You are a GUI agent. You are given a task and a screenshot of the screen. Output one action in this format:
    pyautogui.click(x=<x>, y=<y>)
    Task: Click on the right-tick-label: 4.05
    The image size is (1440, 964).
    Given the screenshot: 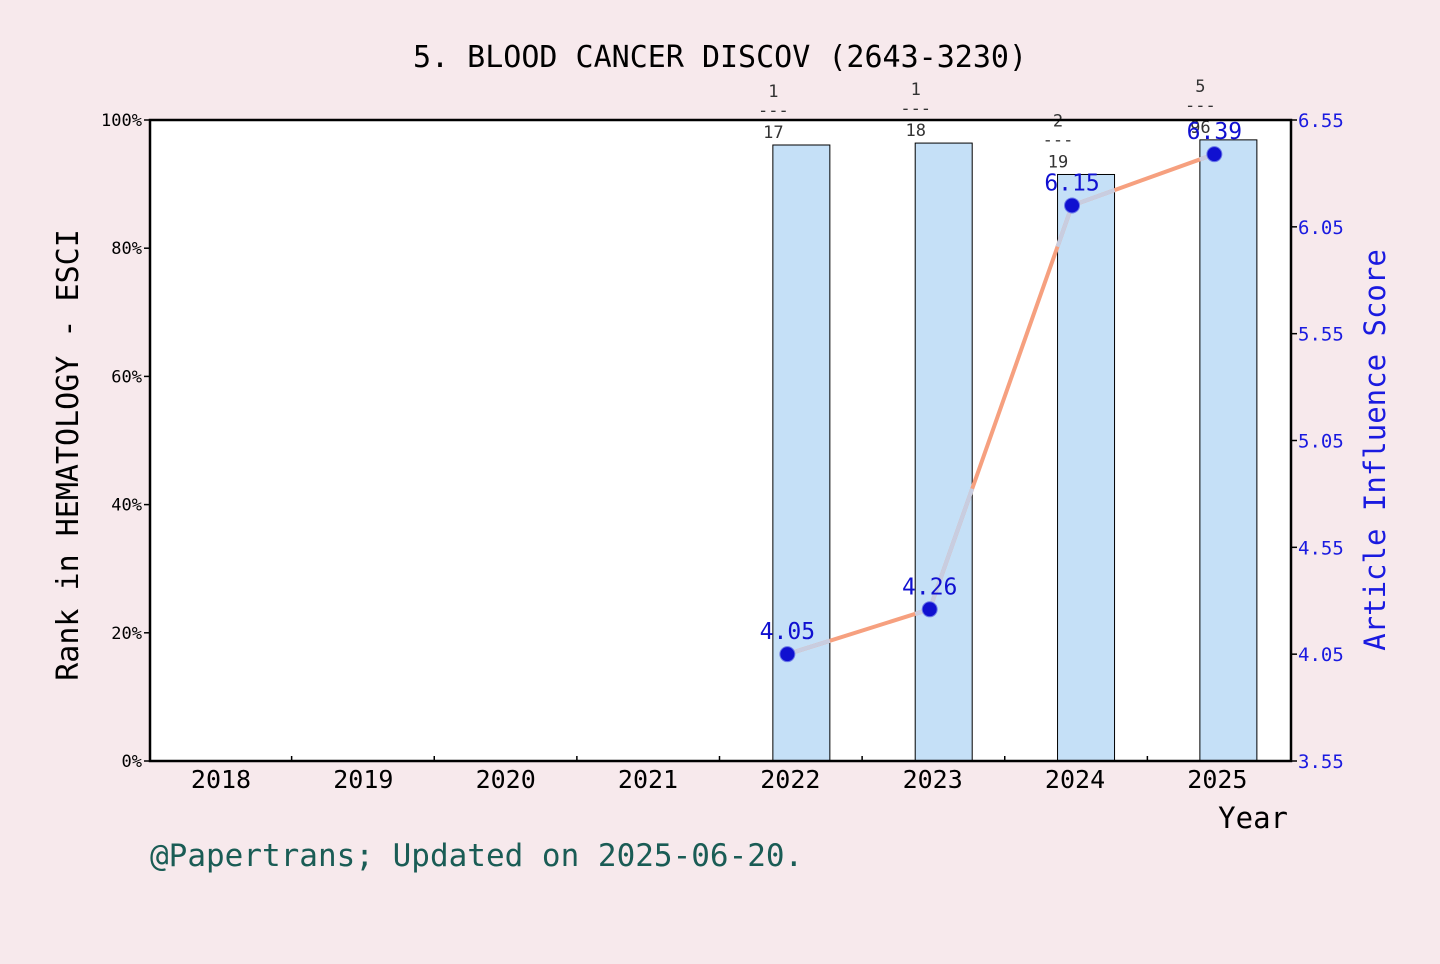 What is the action you would take?
    pyautogui.click(x=1321, y=655)
    